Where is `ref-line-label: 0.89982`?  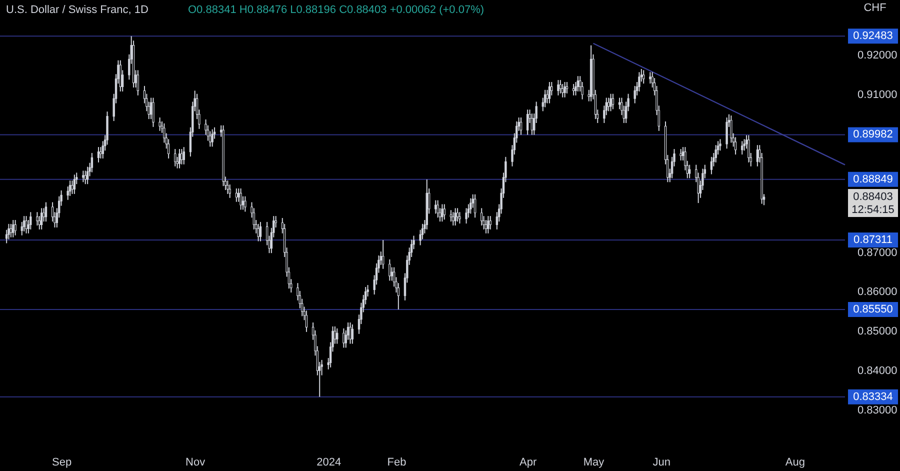
ref-line-label: 0.89982 is located at coordinates (873, 134).